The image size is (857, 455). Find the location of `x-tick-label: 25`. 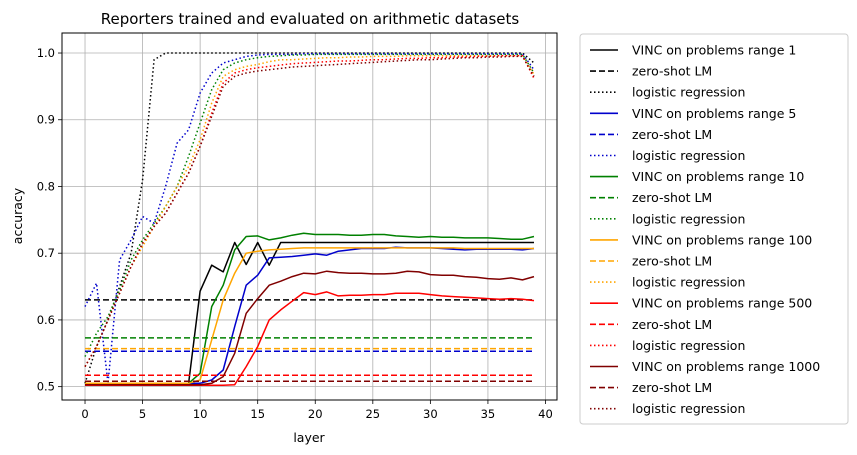

x-tick-label: 25 is located at coordinates (372, 414).